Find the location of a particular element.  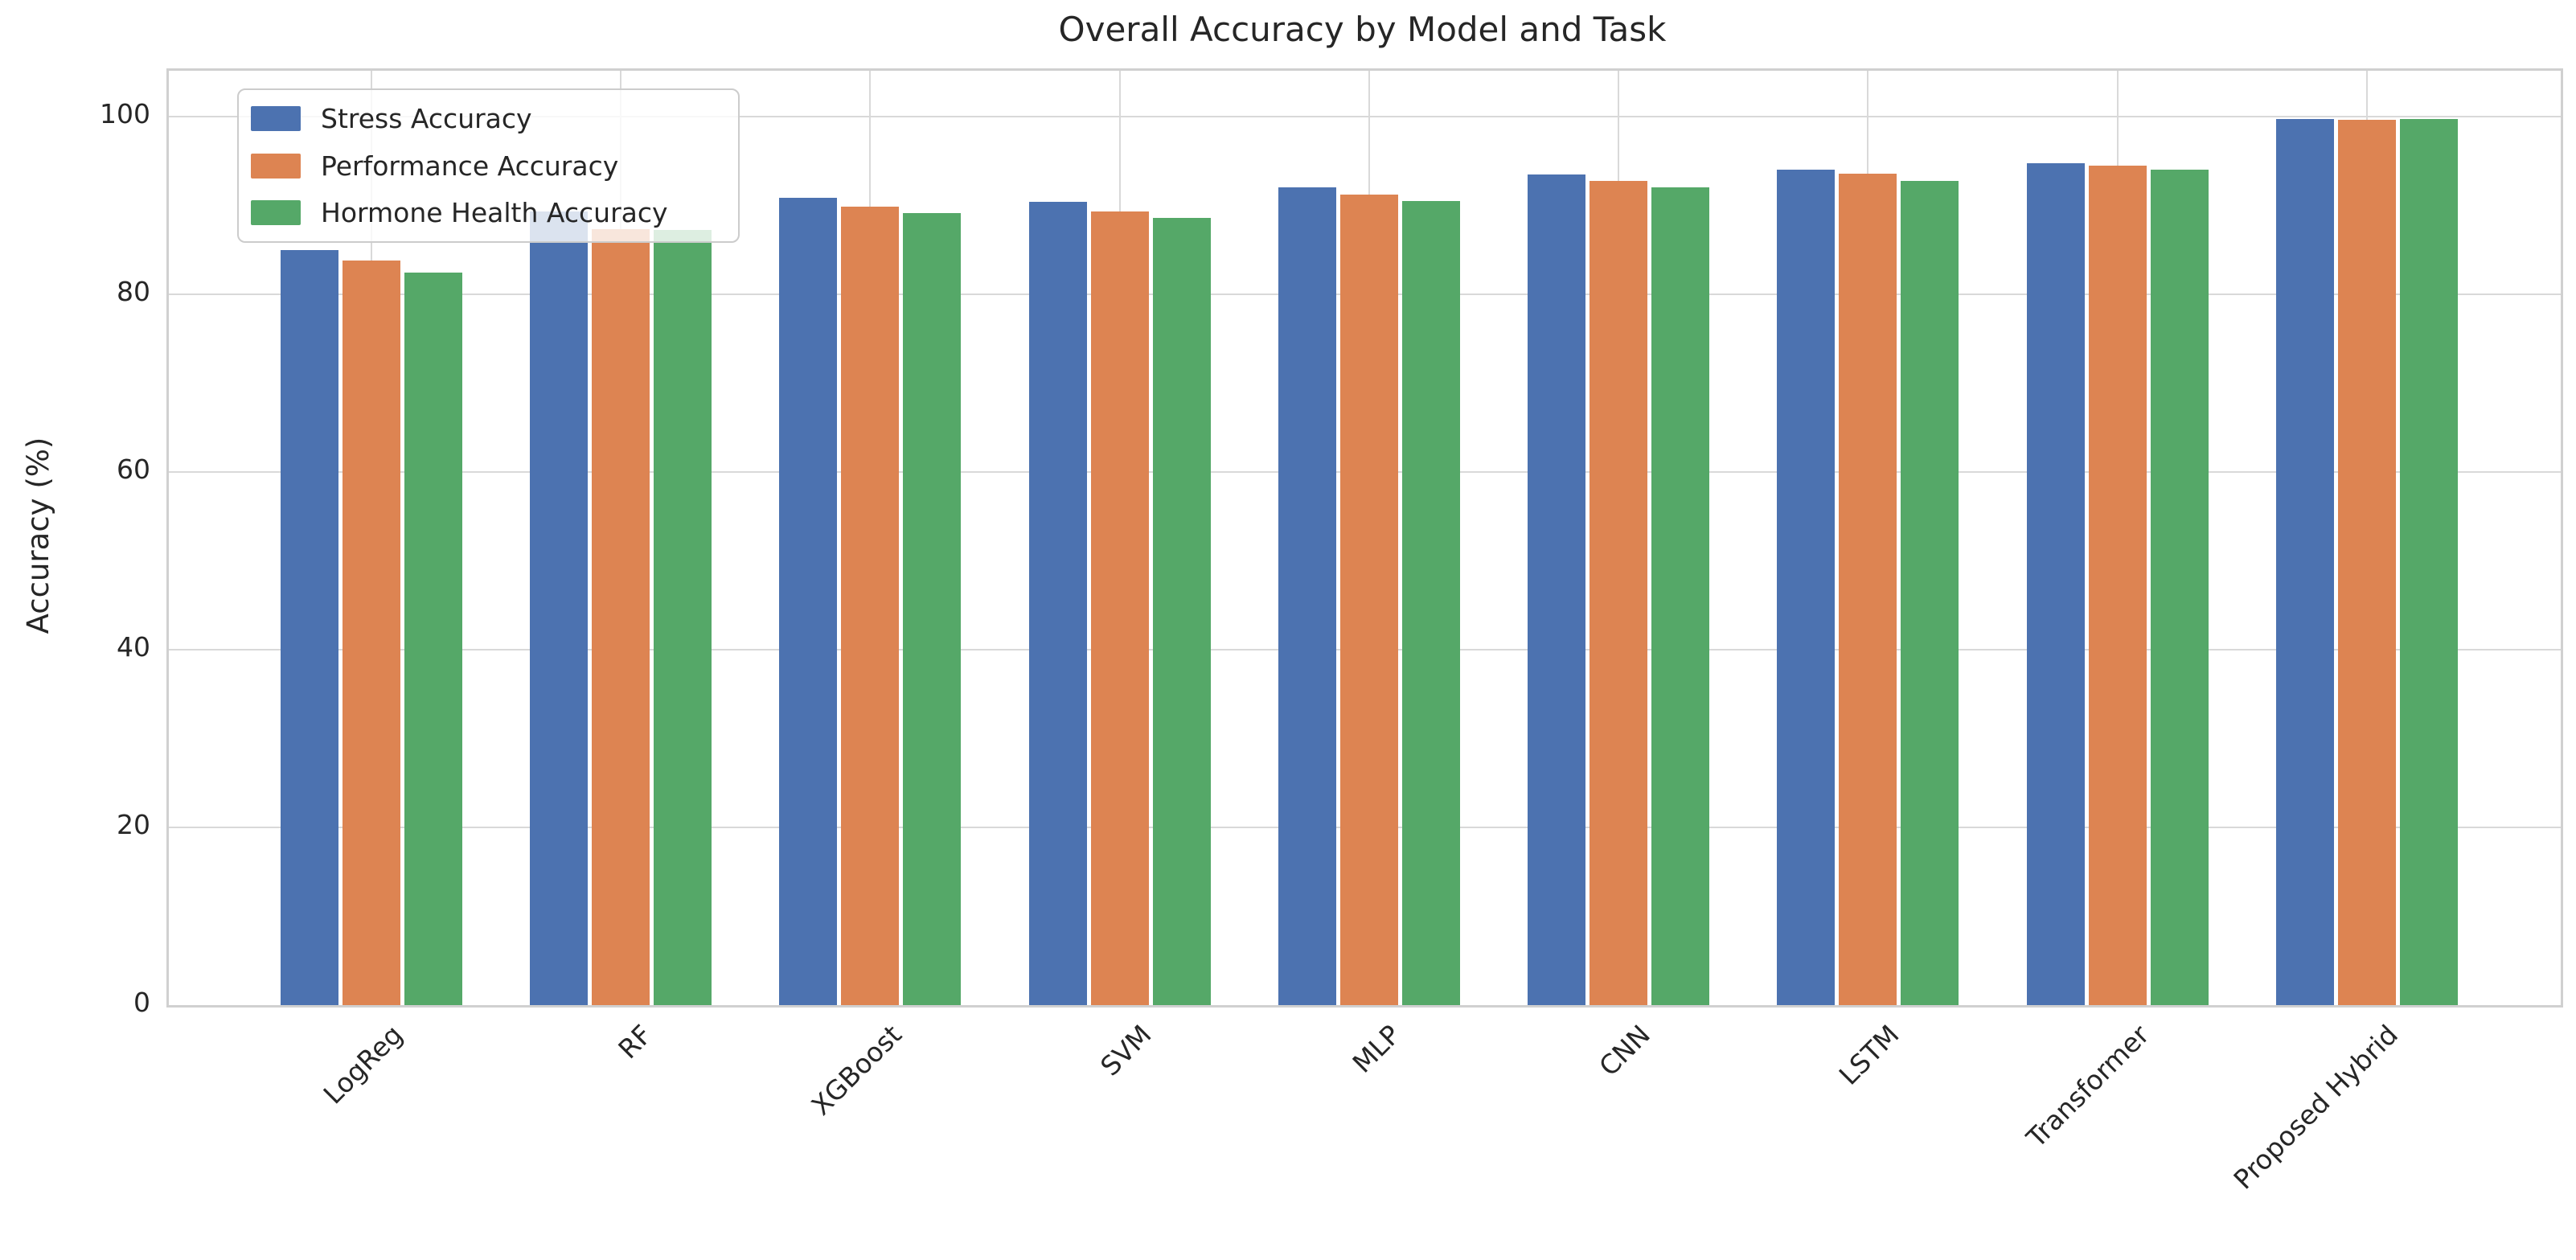

bar-group-rf is located at coordinates (621, 538).